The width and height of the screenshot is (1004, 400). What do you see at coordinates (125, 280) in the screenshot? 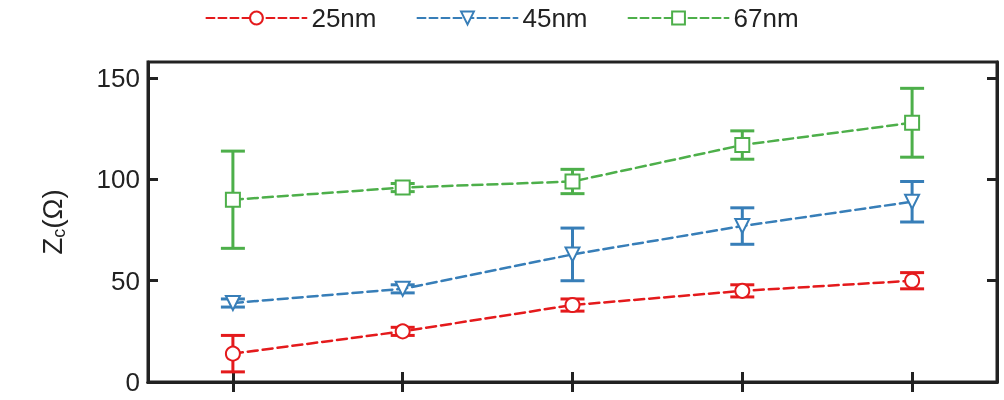
I see `y-tick-label: 50` at bounding box center [125, 280].